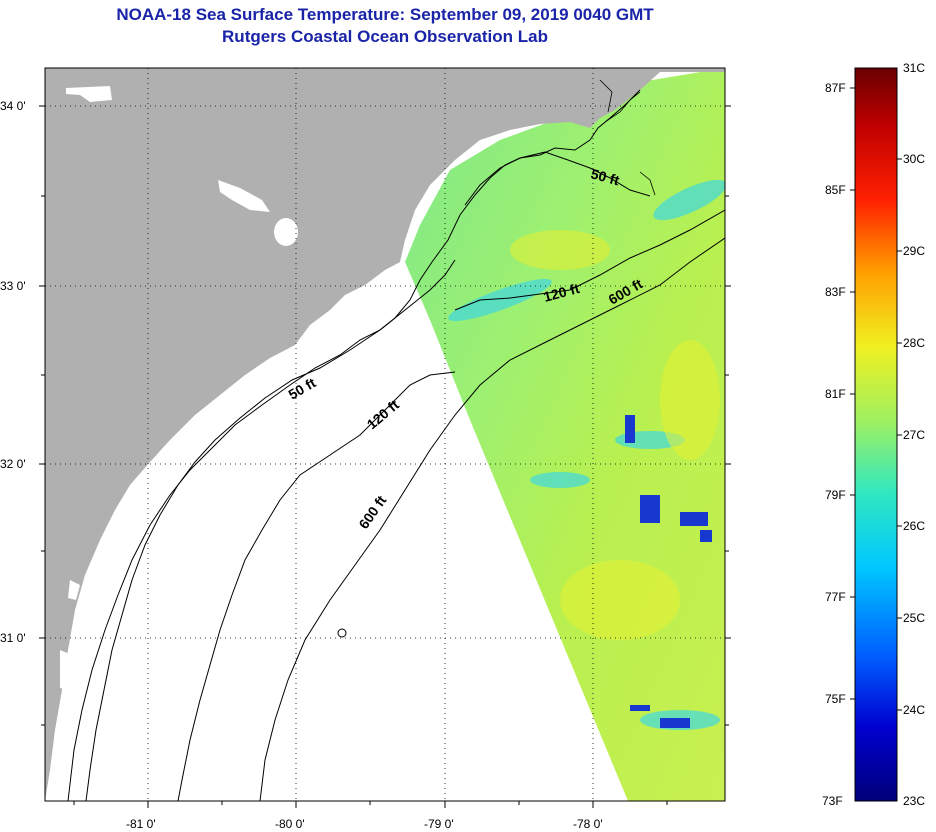  Describe the element at coordinates (914, 251) in the screenshot. I see `cb-c-29: 29C` at that location.